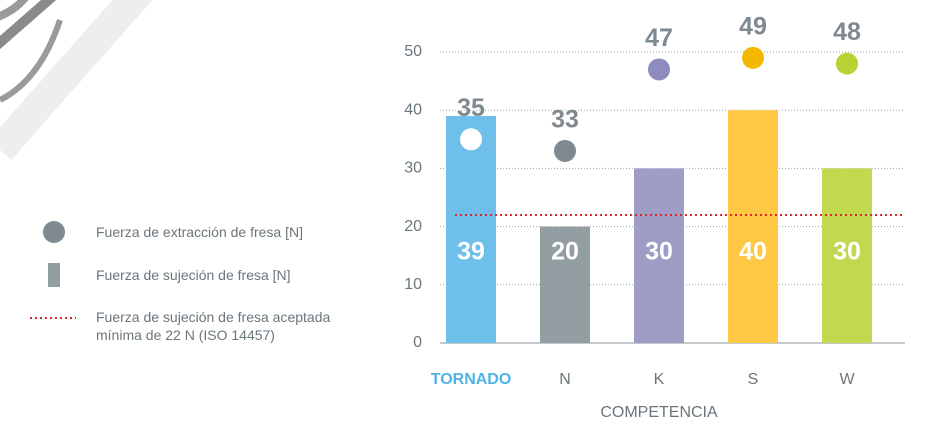  What do you see at coordinates (565, 379) in the screenshot?
I see `x-tick-label: N` at bounding box center [565, 379].